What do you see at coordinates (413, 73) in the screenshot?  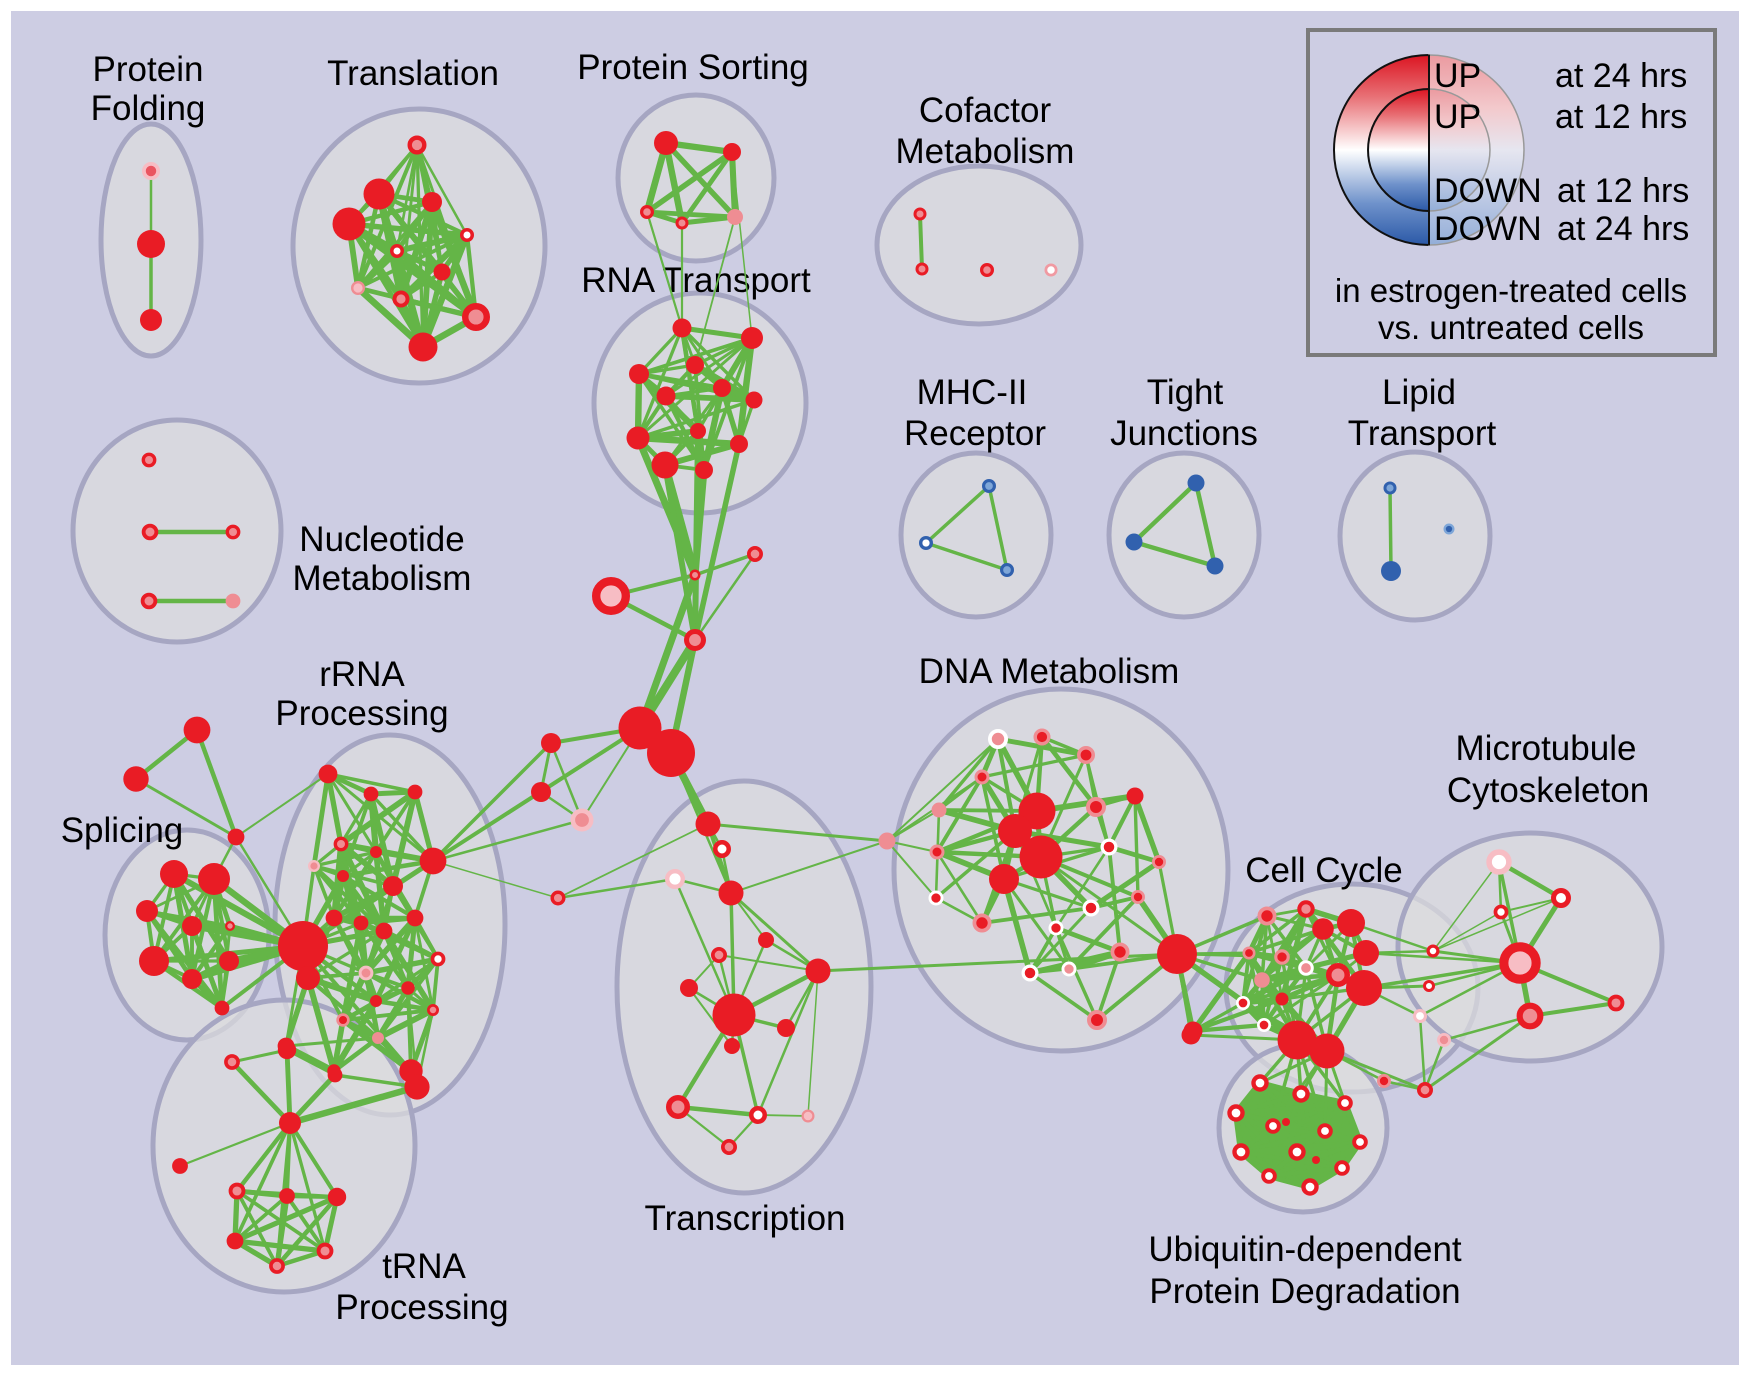 I see `svg-text: Translation` at bounding box center [413, 73].